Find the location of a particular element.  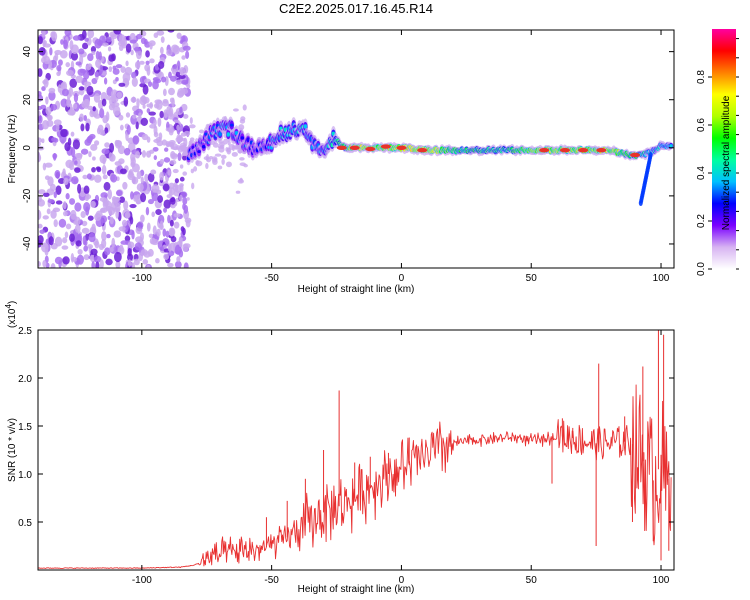

spectrogram-x-tick-label: 0 is located at coordinates (402, 278).